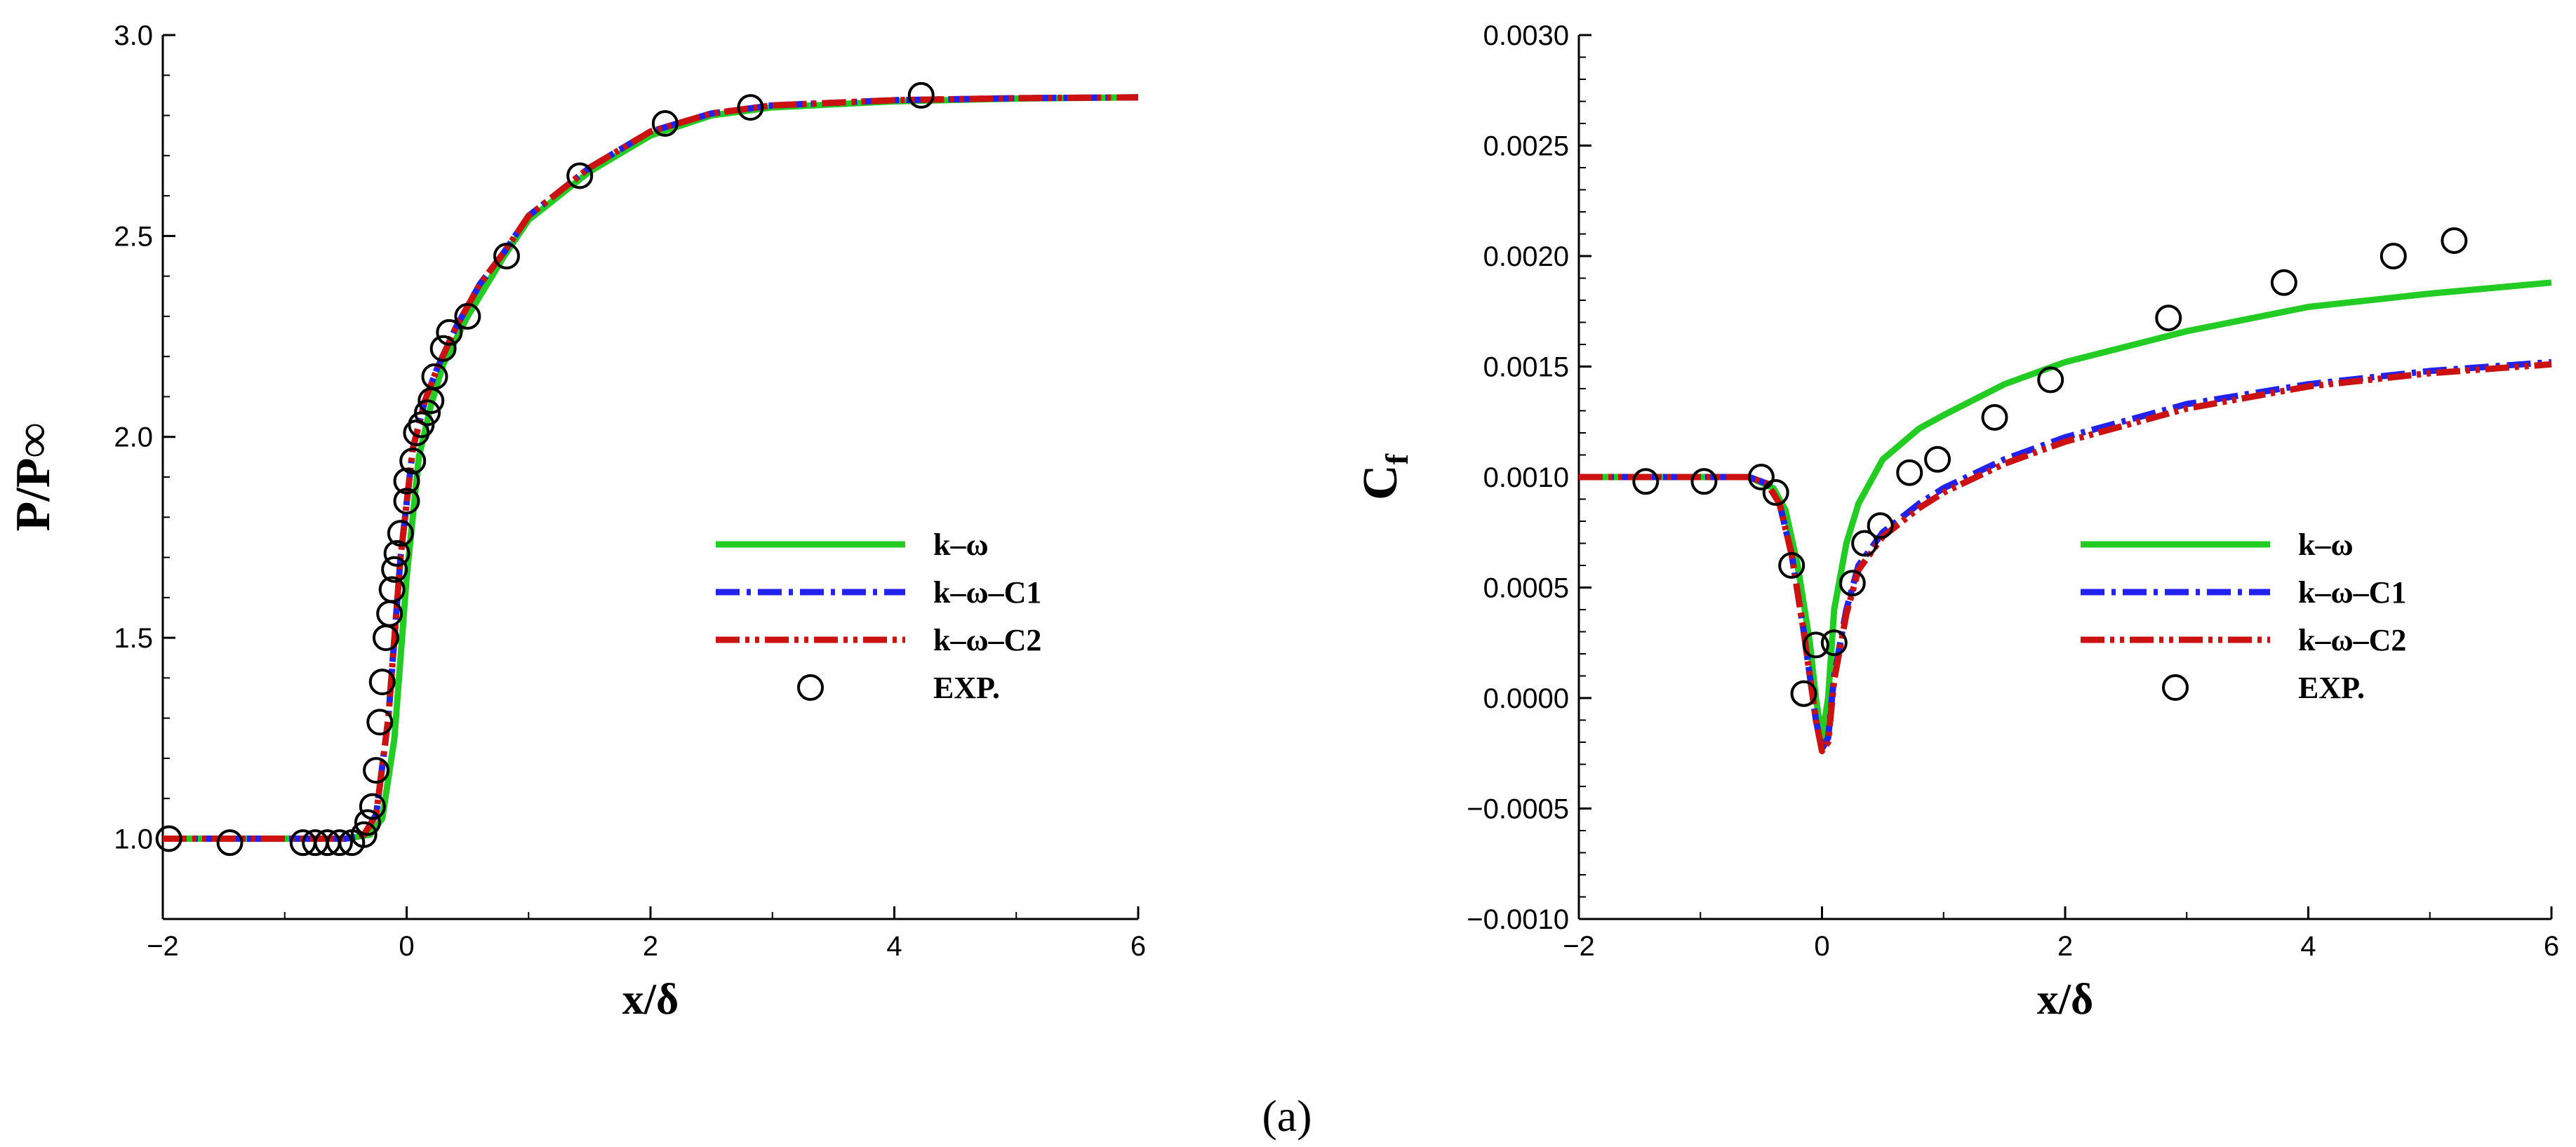  Describe the element at coordinates (1518, 809) in the screenshot. I see `y-tick-label: −0.0005` at that location.